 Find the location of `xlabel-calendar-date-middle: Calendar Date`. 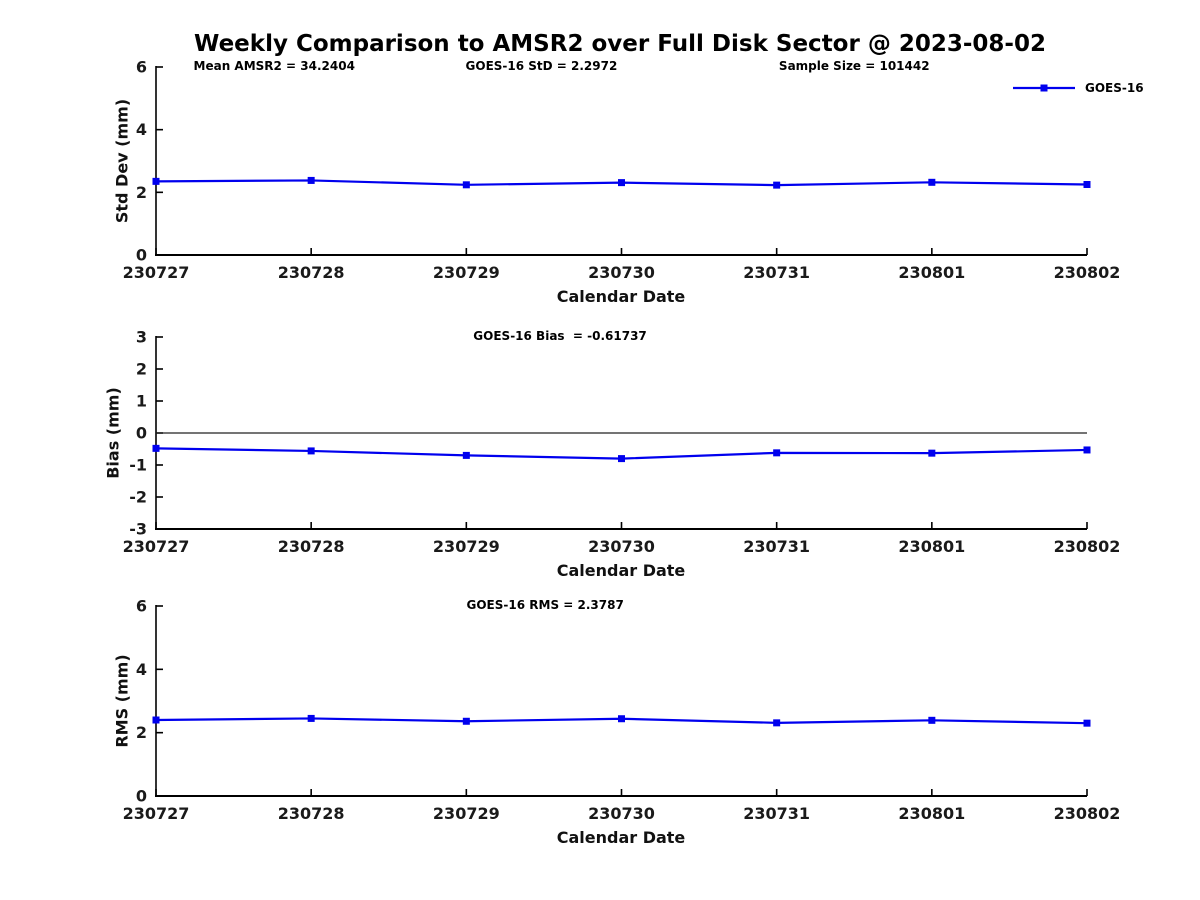

xlabel-calendar-date-middle: Calendar Date is located at coordinates (621, 570).